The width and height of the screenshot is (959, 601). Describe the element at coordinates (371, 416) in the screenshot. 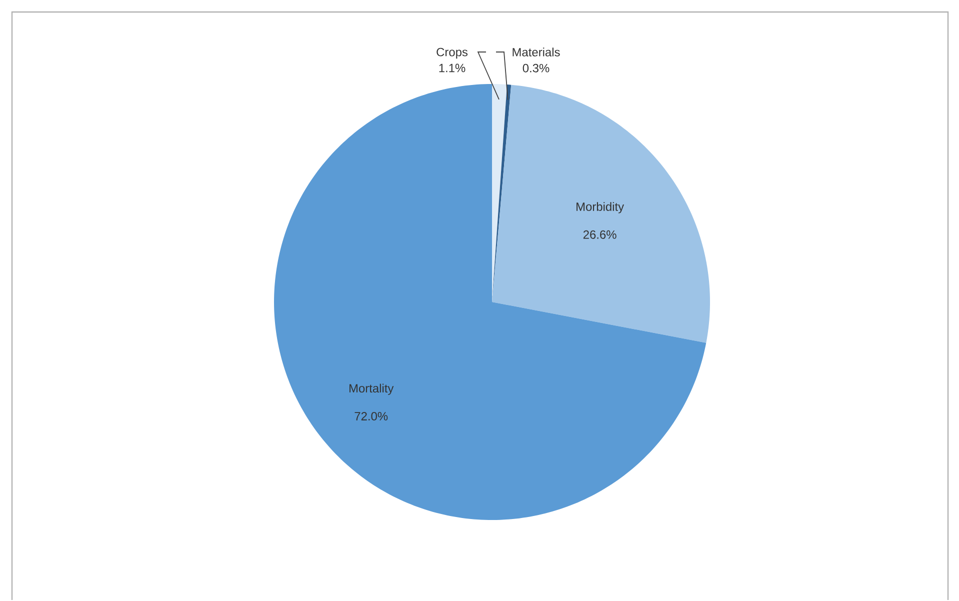

I see `data-label: 72.0%` at that location.